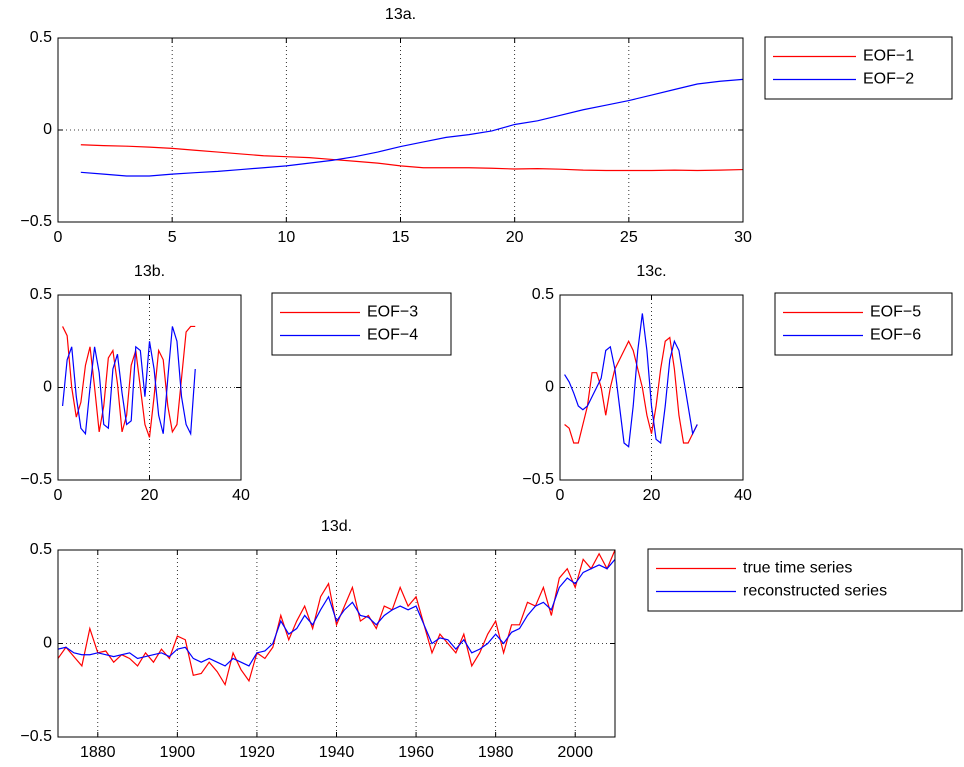  Describe the element at coordinates (149, 271) in the screenshot. I see `chart-title: 13b.` at that location.